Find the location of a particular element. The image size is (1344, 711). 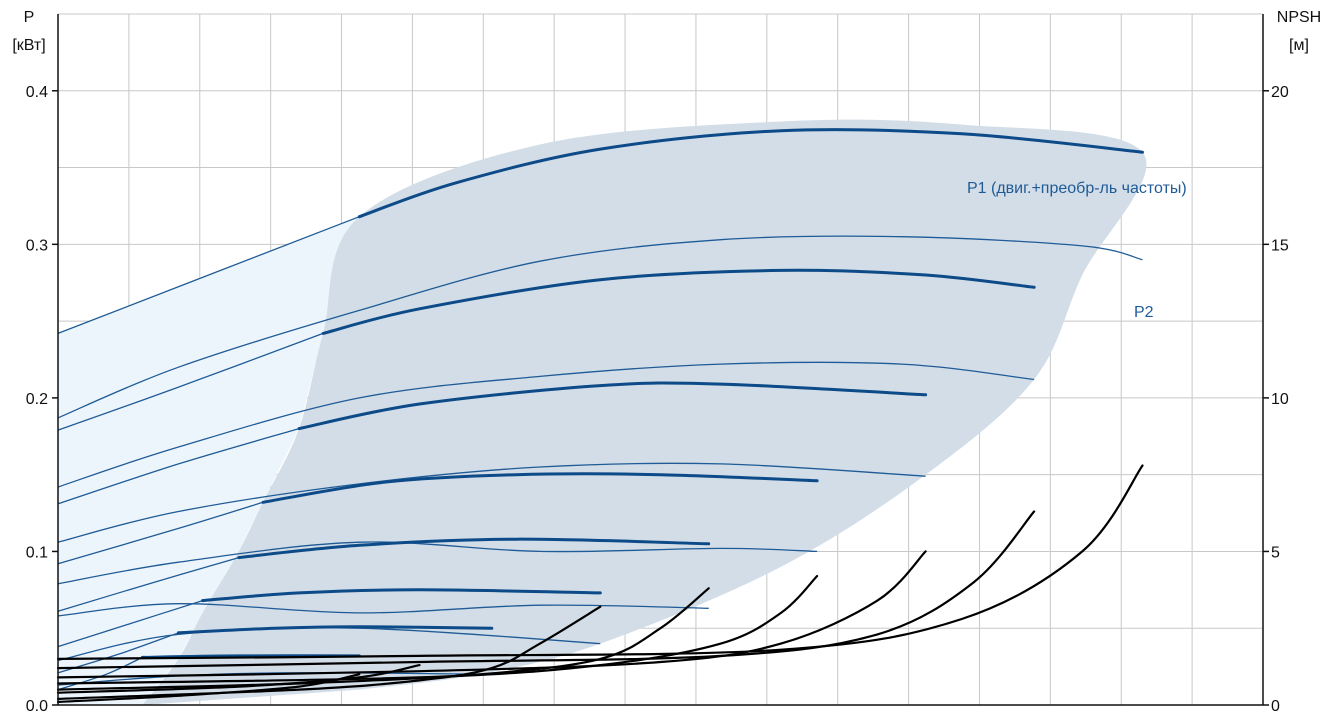

right-tick-label: 20 is located at coordinates (1280, 92).